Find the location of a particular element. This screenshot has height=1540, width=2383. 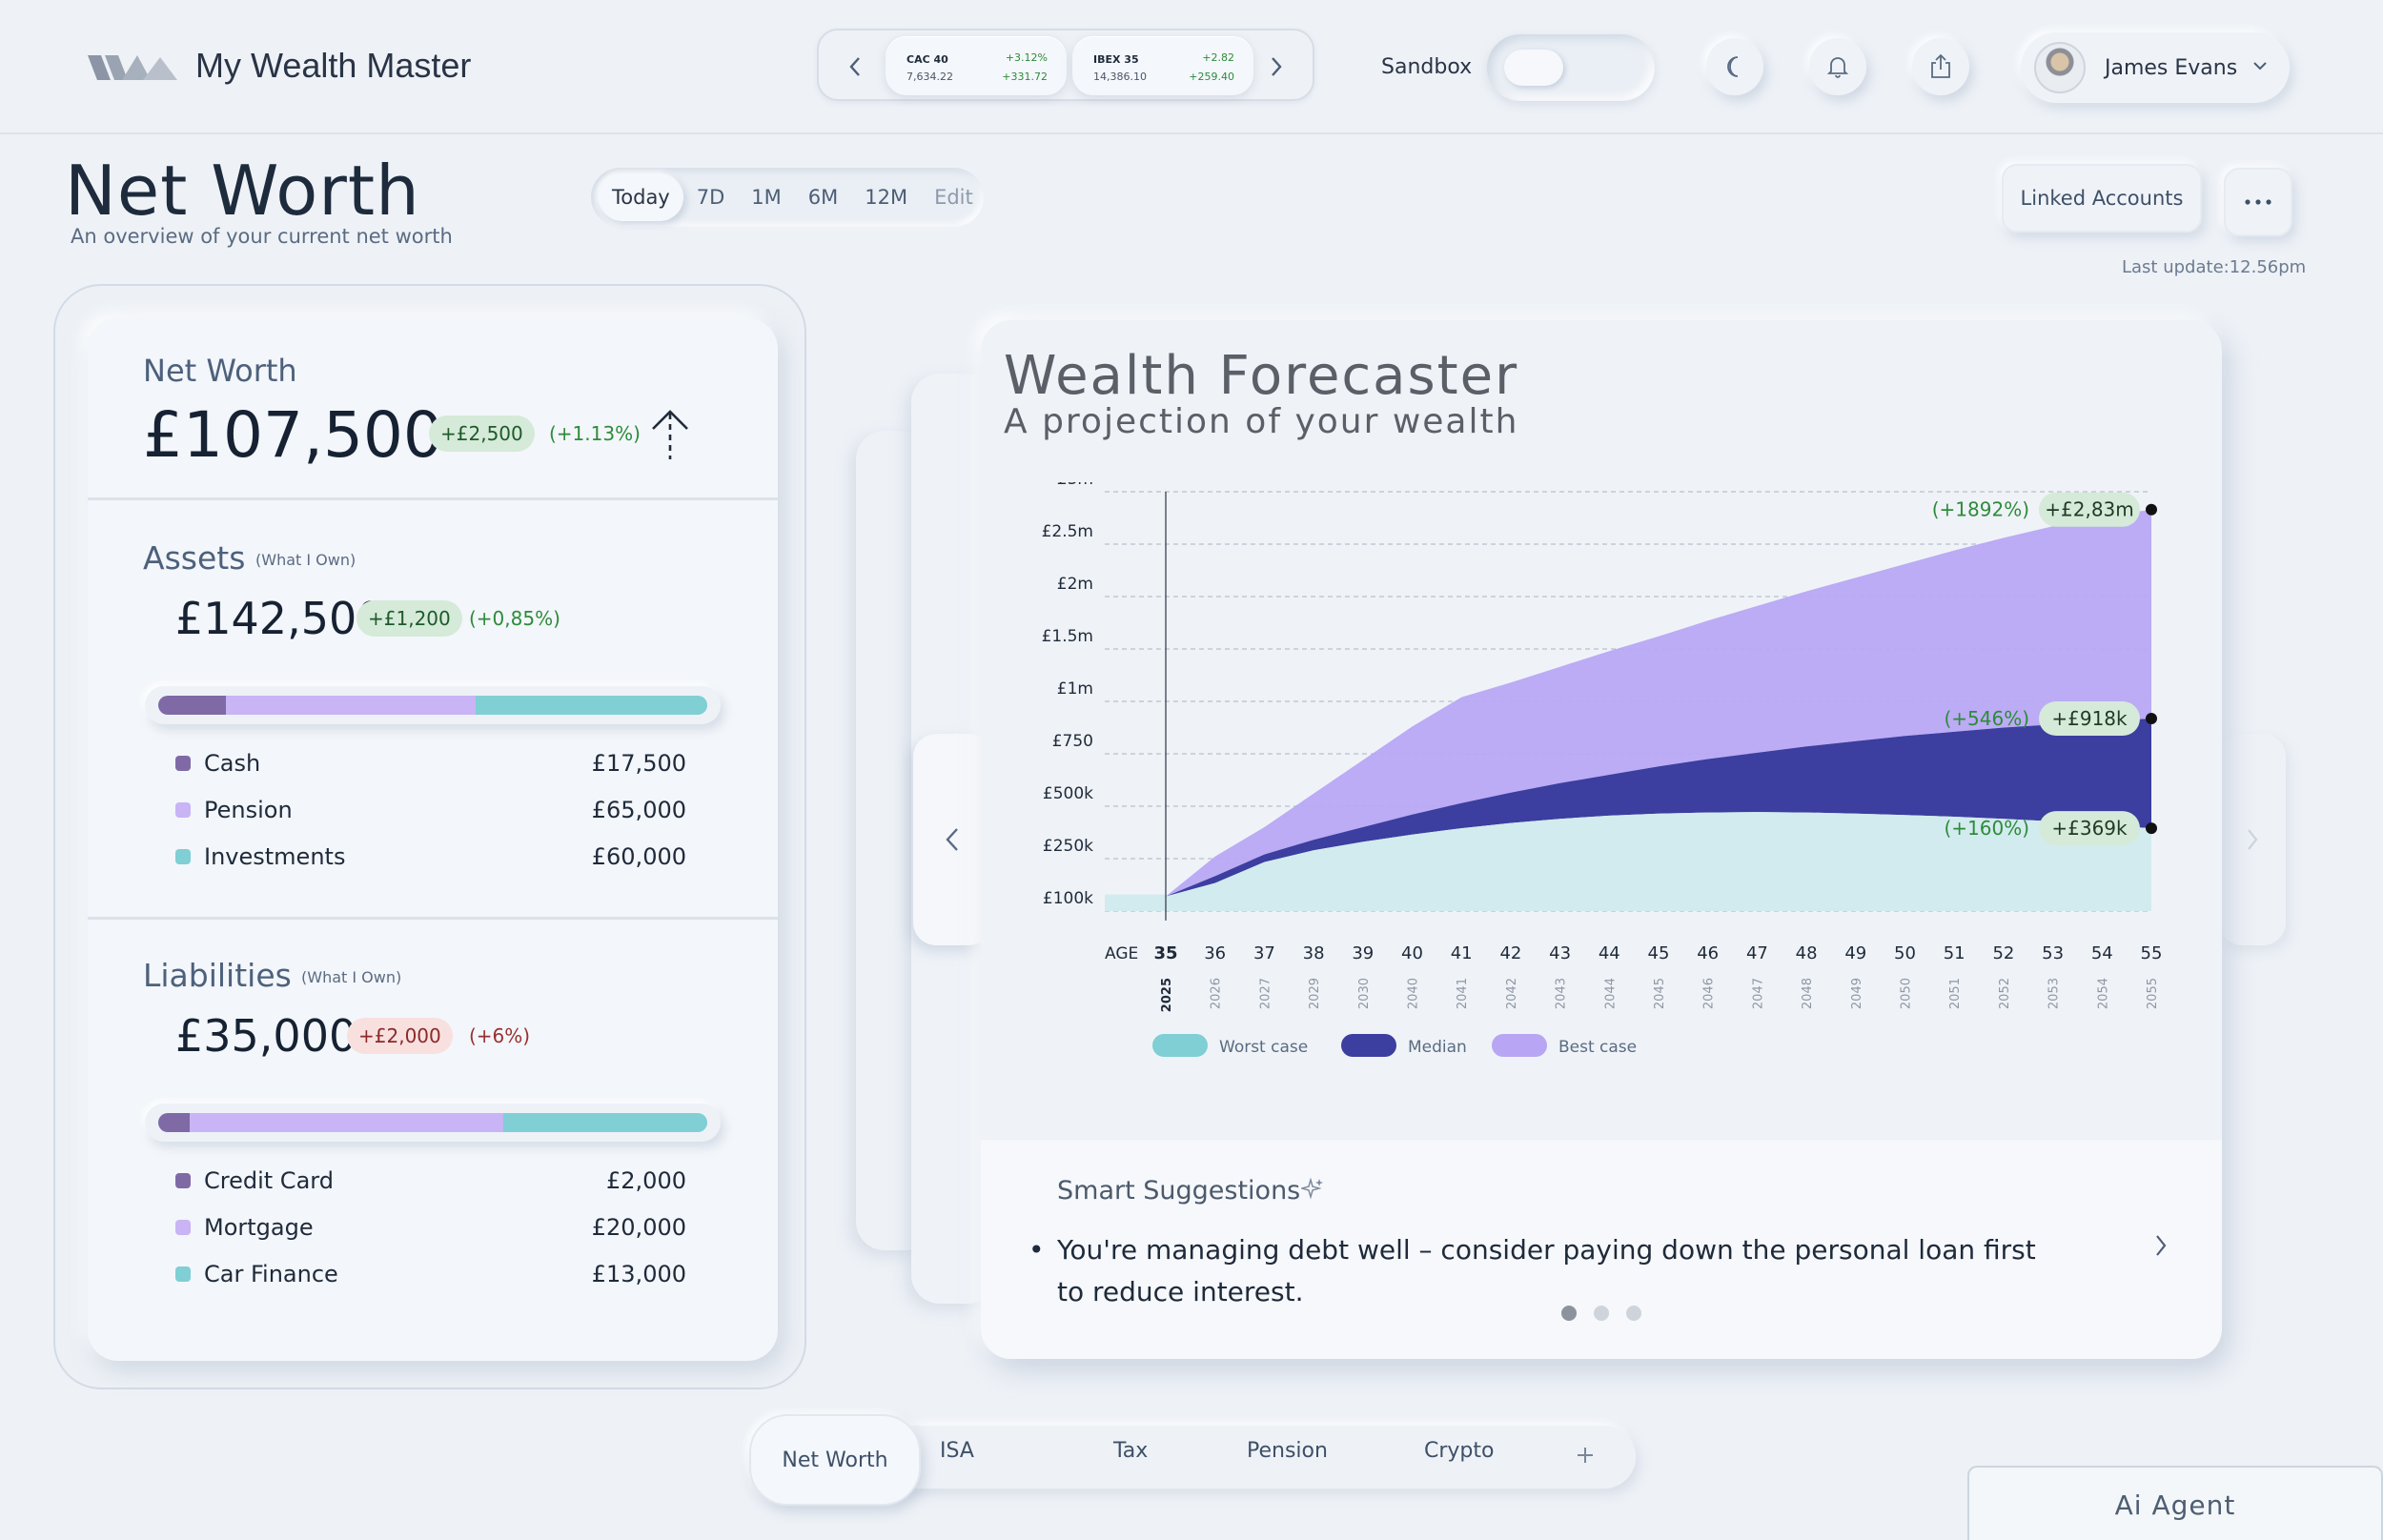

range-today: Today is located at coordinates (641, 197).